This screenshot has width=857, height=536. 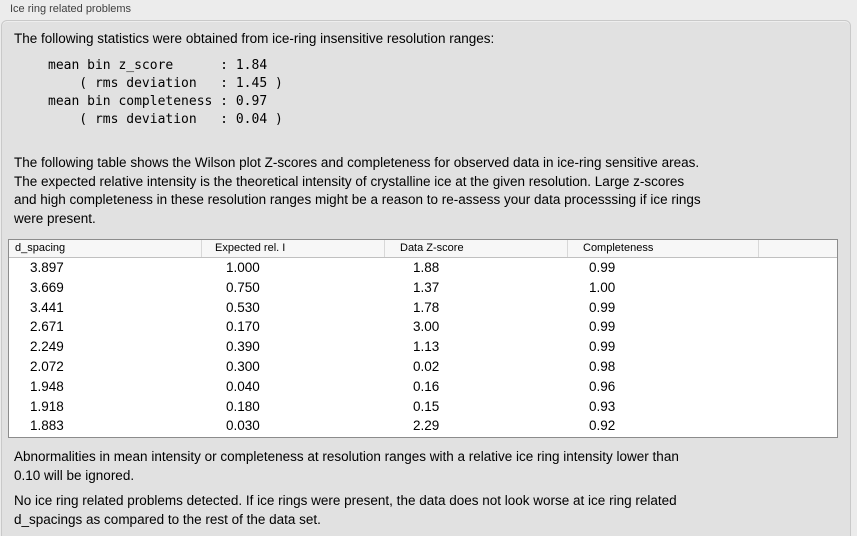 I want to click on table-cell: 3.669, so click(x=47, y=287).